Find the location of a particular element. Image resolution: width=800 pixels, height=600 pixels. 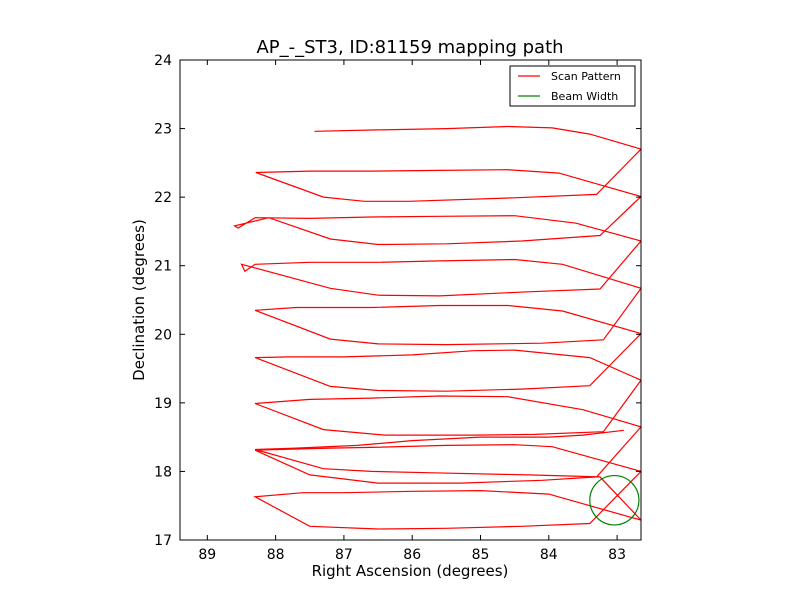

y-tick-label: 22 is located at coordinates (163, 198).